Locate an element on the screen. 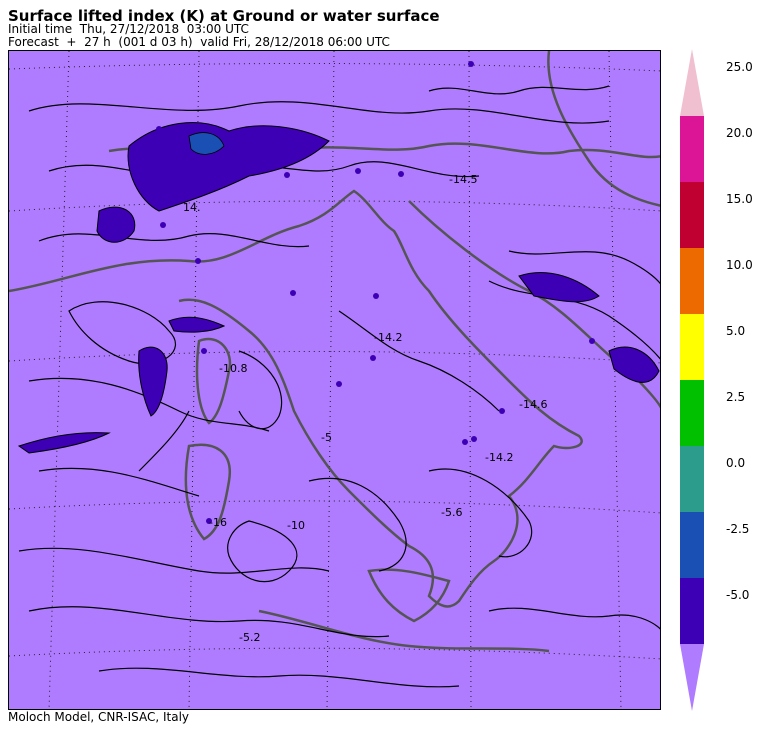  colorbar-tick: 5.0 is located at coordinates (736, 331).